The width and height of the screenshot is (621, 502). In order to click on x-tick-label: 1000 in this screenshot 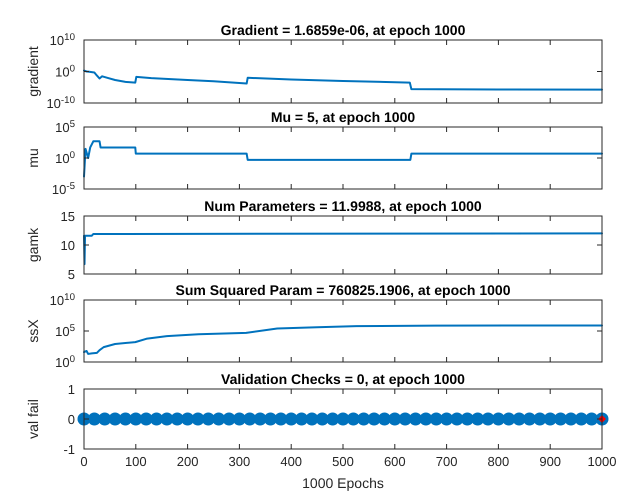, I will do `click(602, 461)`.